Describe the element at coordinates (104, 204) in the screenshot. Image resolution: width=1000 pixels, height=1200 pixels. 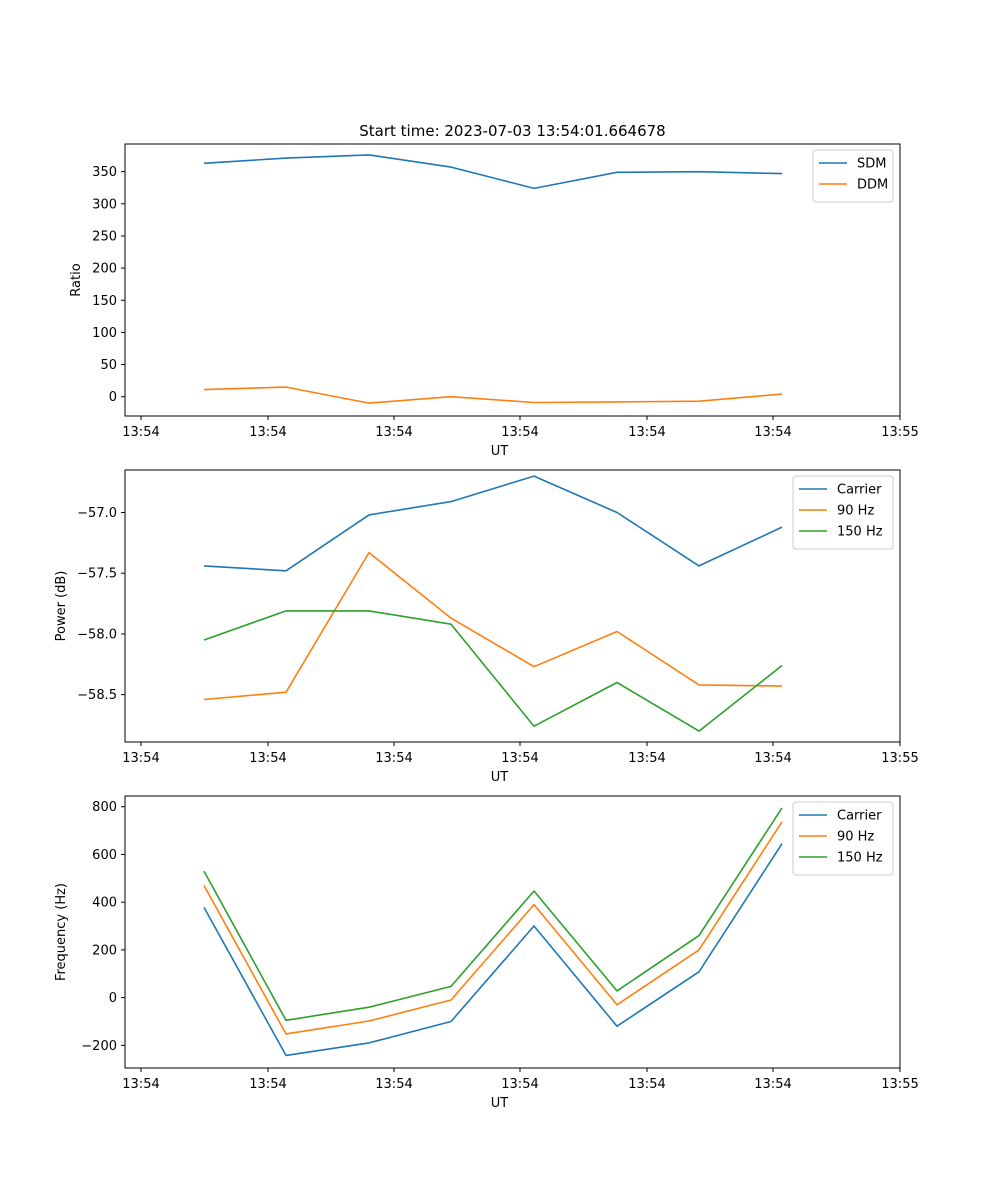
I see `y-tick-label: 300` at that location.